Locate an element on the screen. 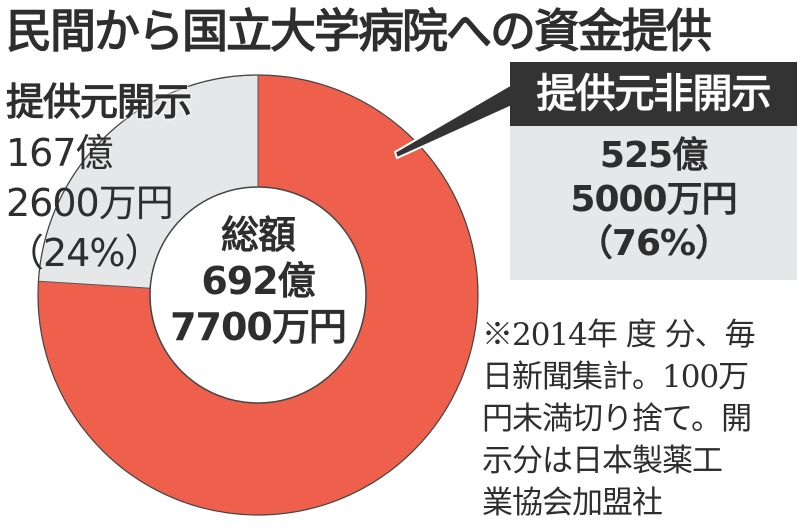 The image size is (800, 527). disclosed-label: 提供元開示 167億 2600万円 （24%） is located at coordinates (99, 177).